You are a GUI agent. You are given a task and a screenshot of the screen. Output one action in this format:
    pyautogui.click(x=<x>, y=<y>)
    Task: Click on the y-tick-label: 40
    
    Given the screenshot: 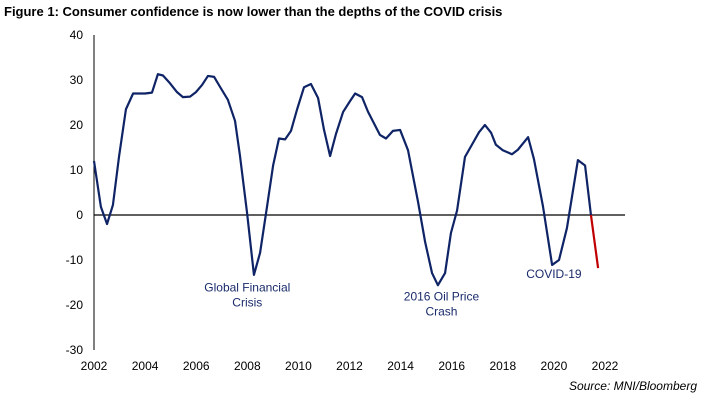 What is the action you would take?
    pyautogui.click(x=77, y=35)
    